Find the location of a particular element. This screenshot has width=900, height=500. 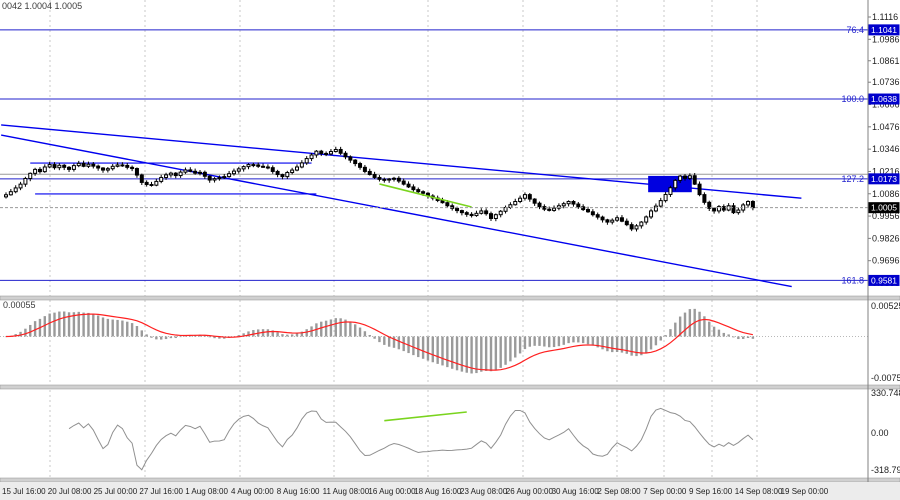

macd-signal-line is located at coordinates (379, 342).